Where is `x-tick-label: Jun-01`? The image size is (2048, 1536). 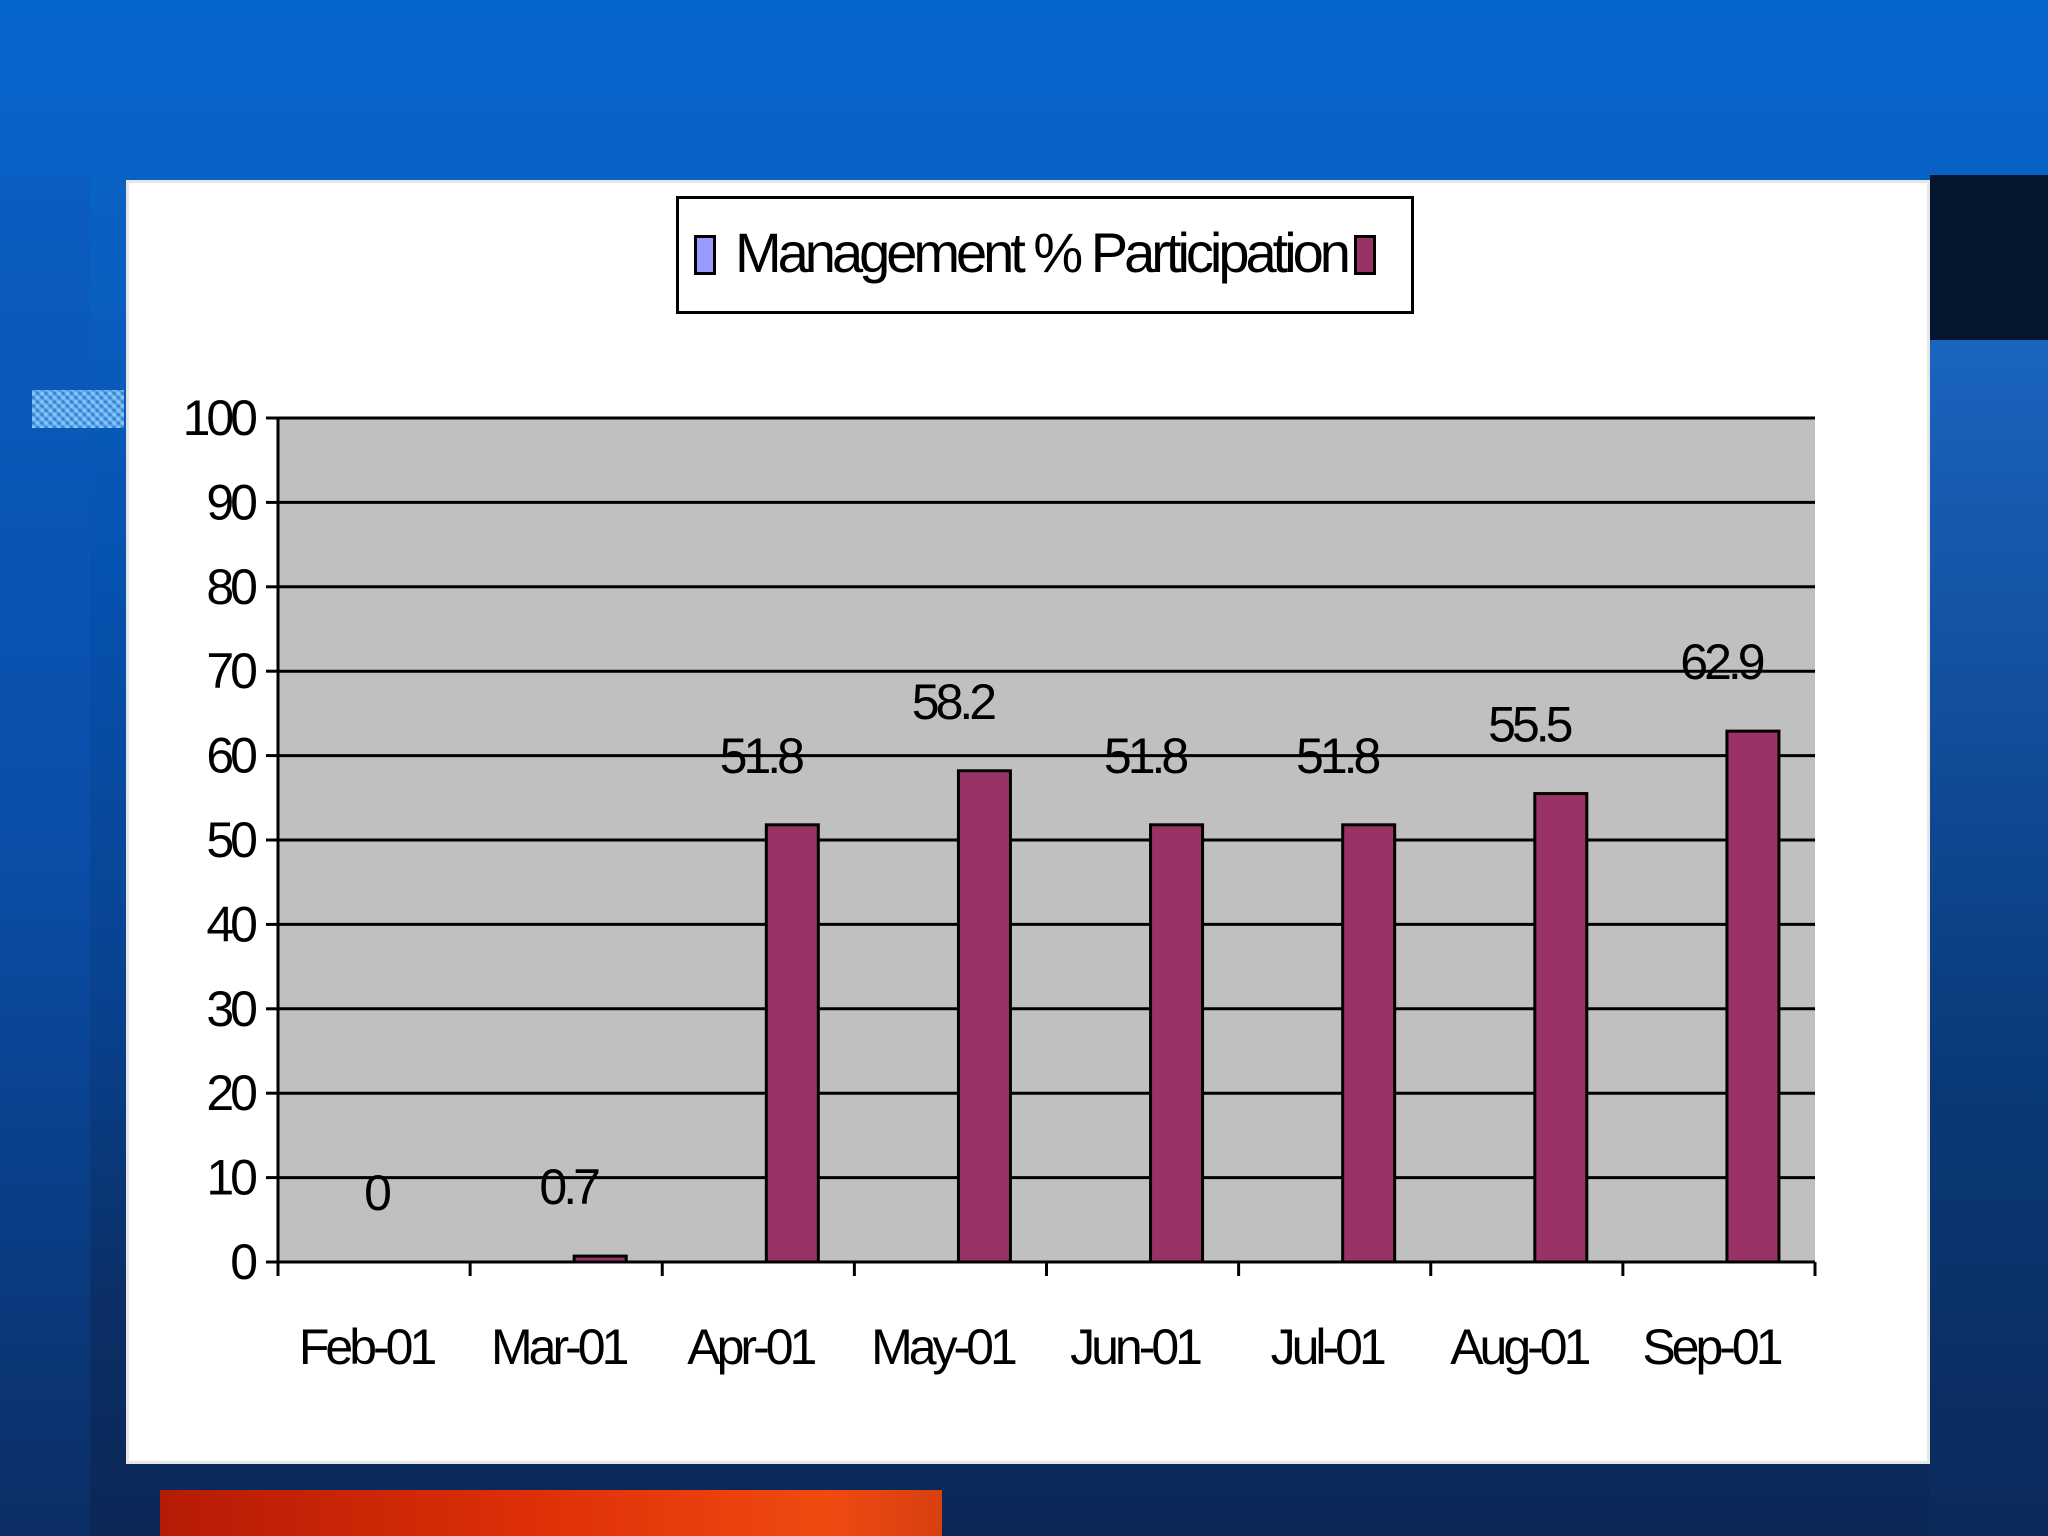
x-tick-label: Jun-01 is located at coordinates (1135, 1347).